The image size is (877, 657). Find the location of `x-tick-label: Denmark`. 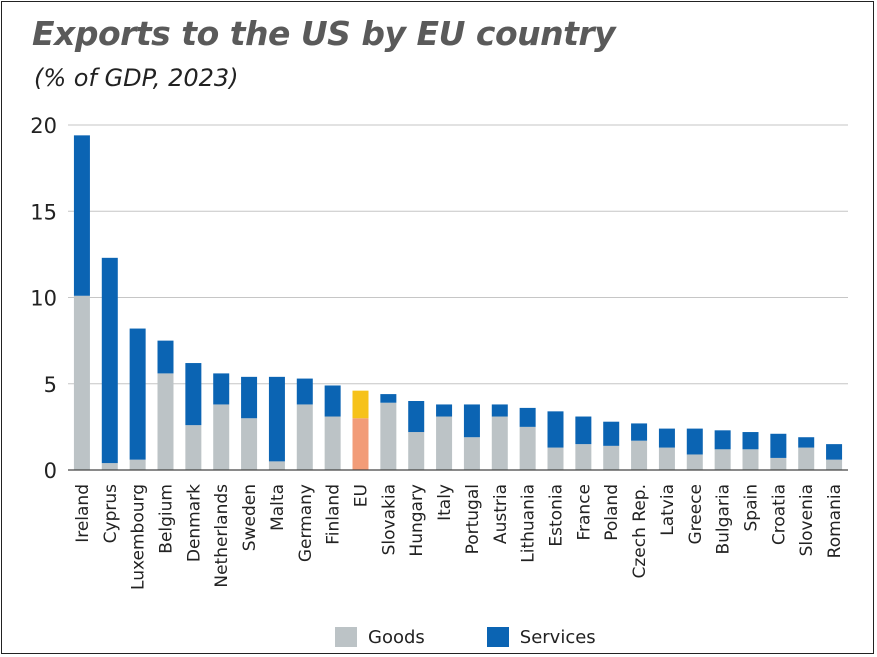

x-tick-label: Denmark is located at coordinates (194, 523).